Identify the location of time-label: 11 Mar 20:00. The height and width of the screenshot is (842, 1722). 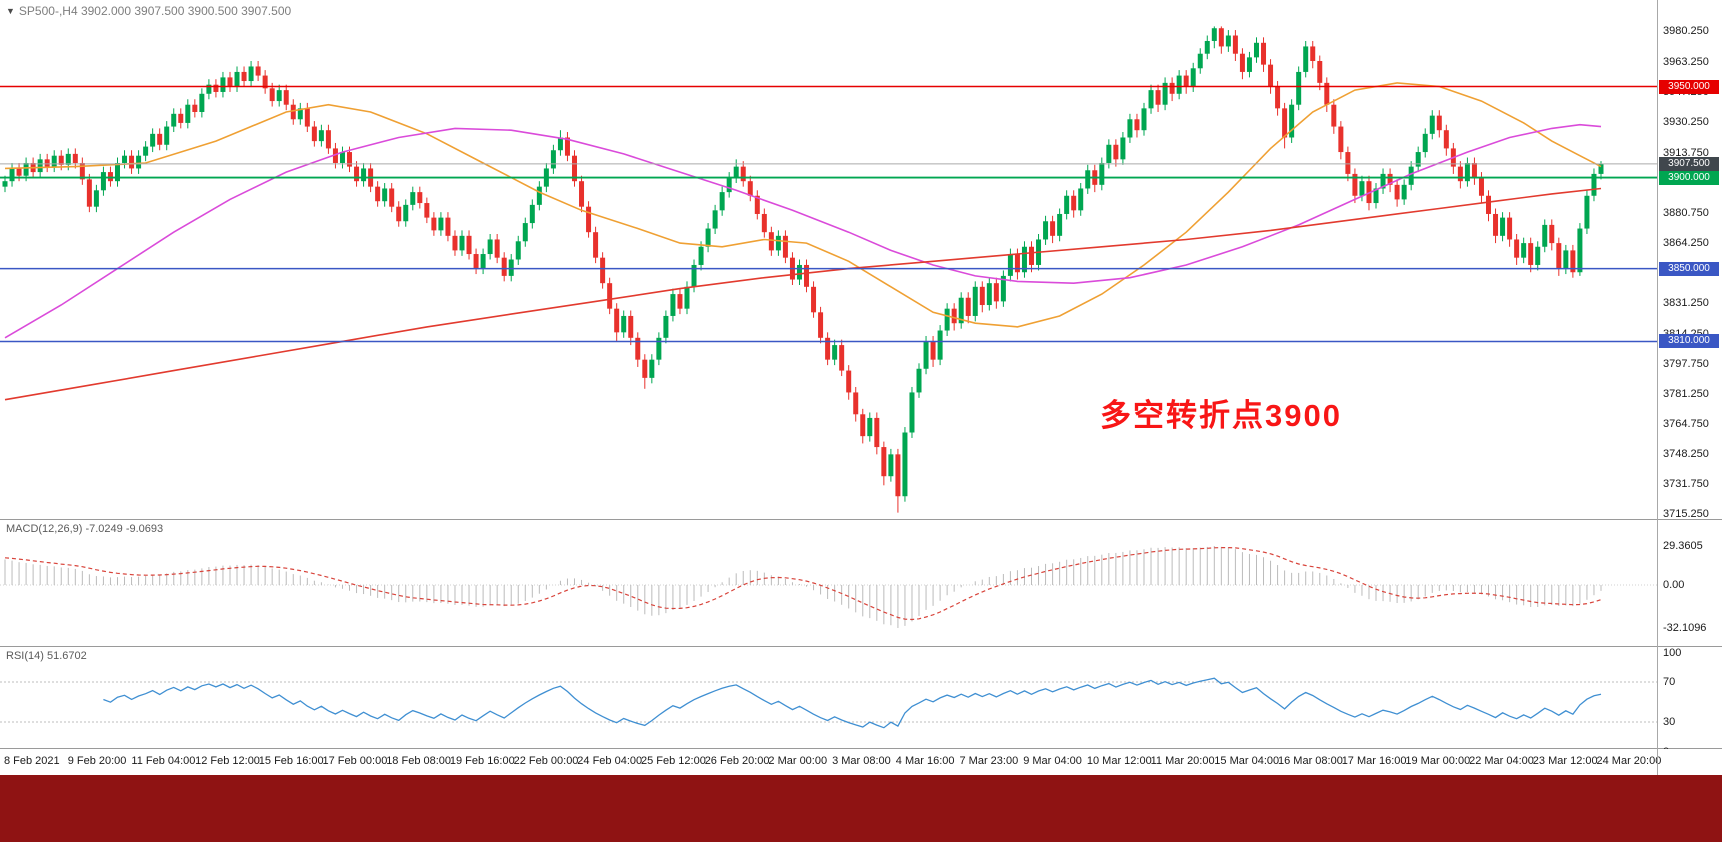
(1182, 761).